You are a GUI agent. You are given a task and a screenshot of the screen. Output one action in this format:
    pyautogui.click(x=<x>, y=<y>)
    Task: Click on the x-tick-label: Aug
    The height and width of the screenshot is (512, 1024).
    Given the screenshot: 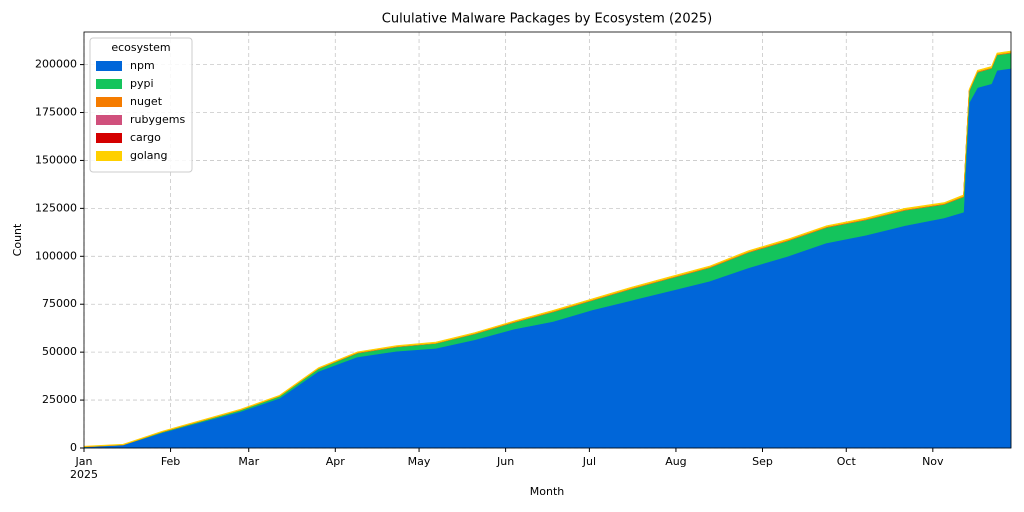 What is the action you would take?
    pyautogui.click(x=675, y=461)
    